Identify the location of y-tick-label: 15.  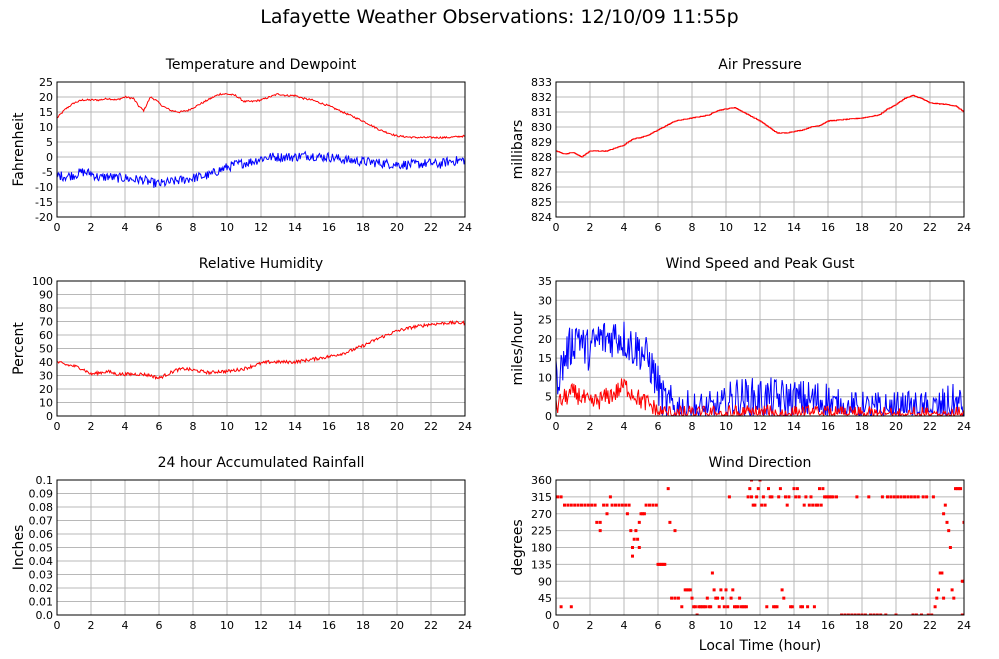
(545, 358).